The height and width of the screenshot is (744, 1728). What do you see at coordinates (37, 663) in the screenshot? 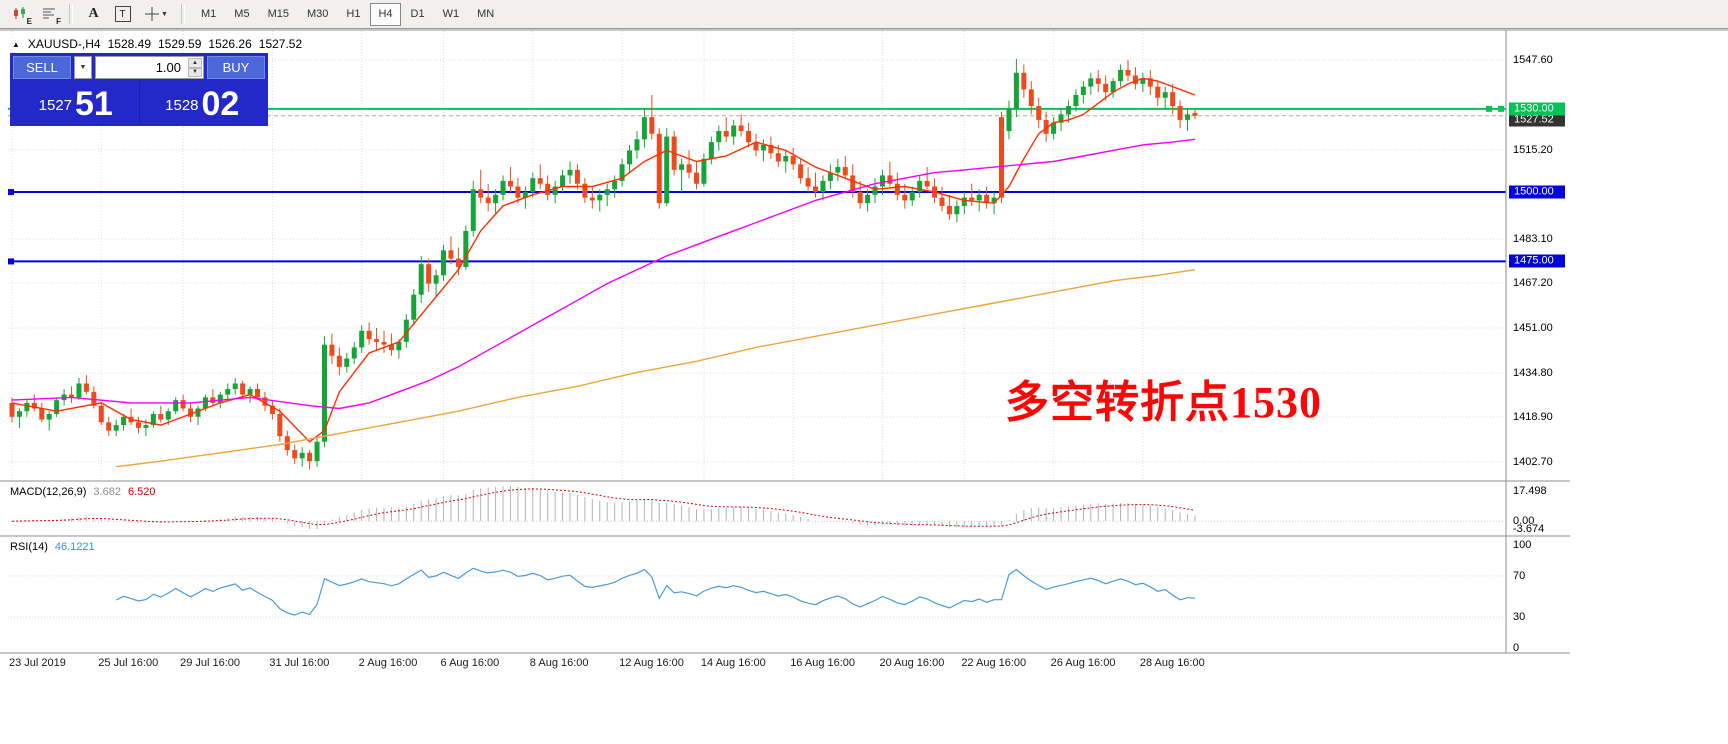
I see `time-axis-label: 23 Jul 2019` at bounding box center [37, 663].